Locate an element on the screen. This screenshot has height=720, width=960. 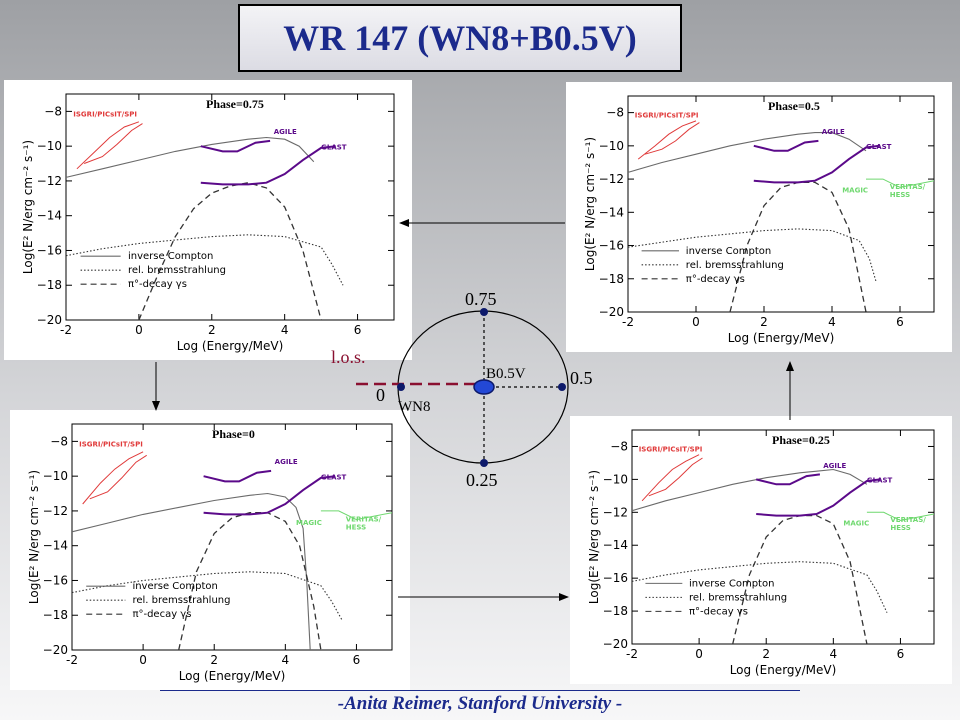
phase-label: Phase=0.75 is located at coordinates (235, 104).